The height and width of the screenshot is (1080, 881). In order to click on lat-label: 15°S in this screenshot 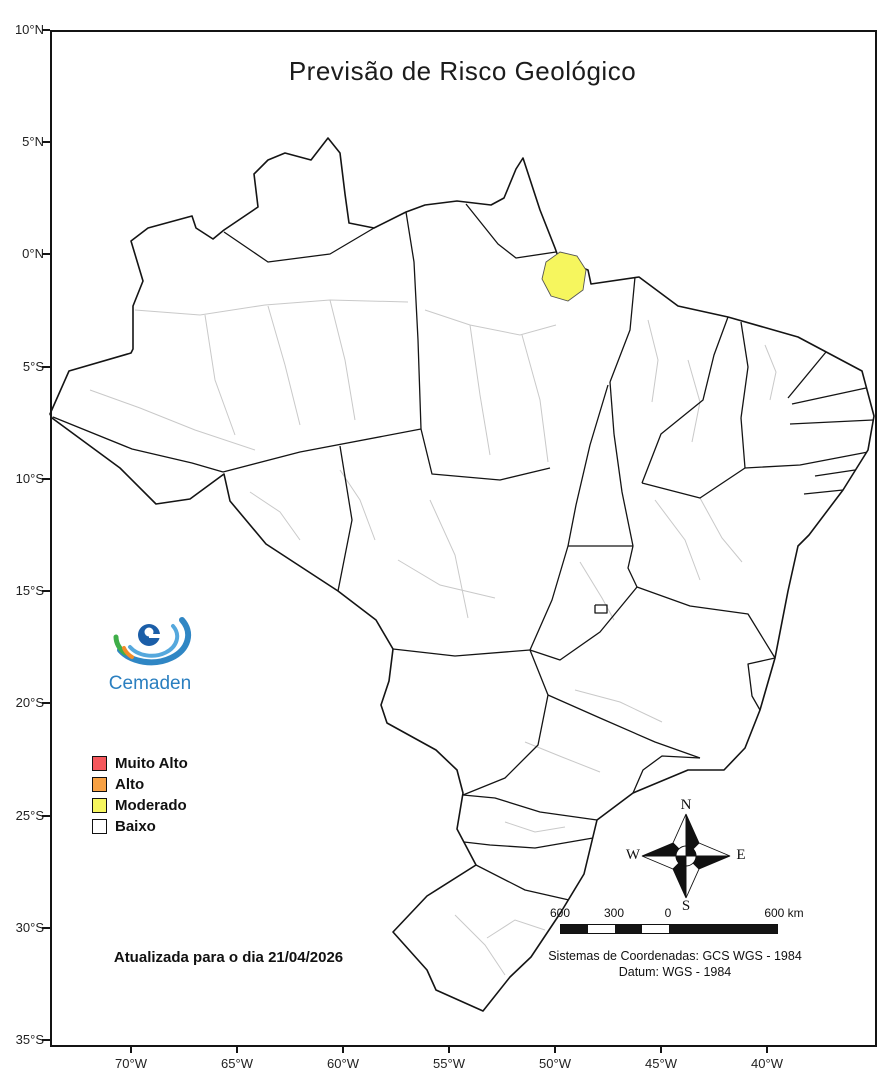, I will do `click(29, 590)`.